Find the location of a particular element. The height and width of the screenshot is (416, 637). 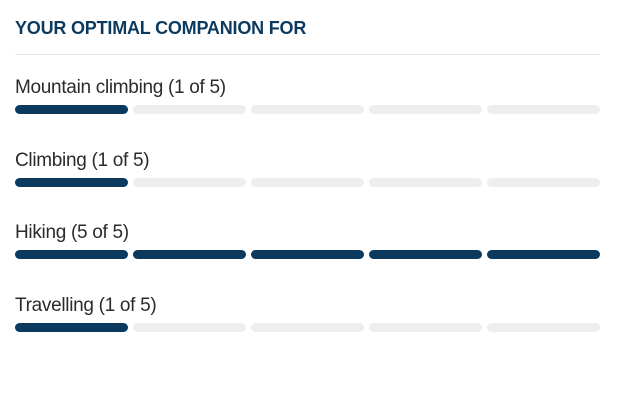

rating-row: Hiking (5 of 5) is located at coordinates (307, 242).